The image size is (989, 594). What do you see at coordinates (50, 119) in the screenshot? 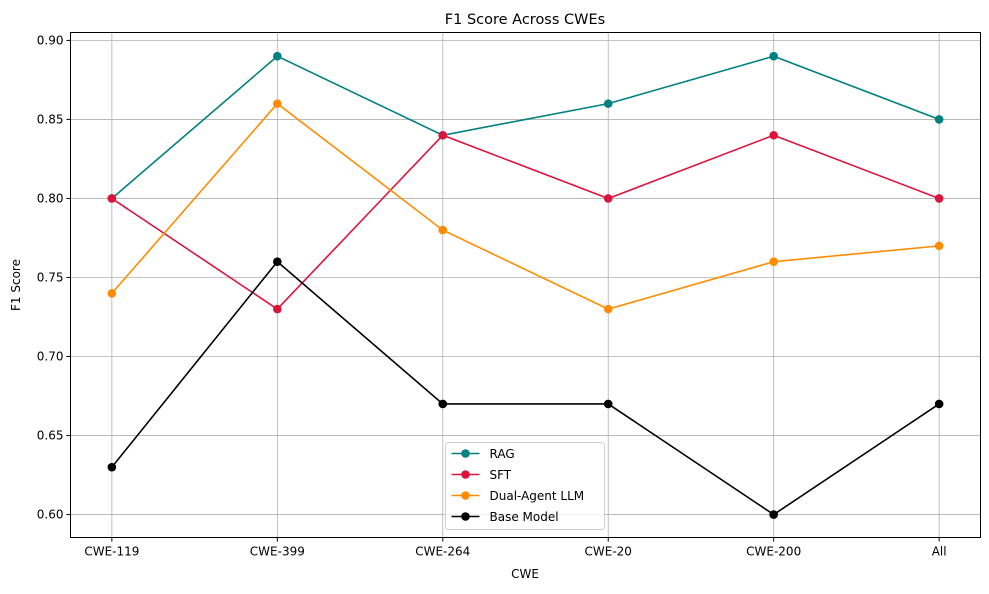
I see `y-tick-label: 0.85` at bounding box center [50, 119].